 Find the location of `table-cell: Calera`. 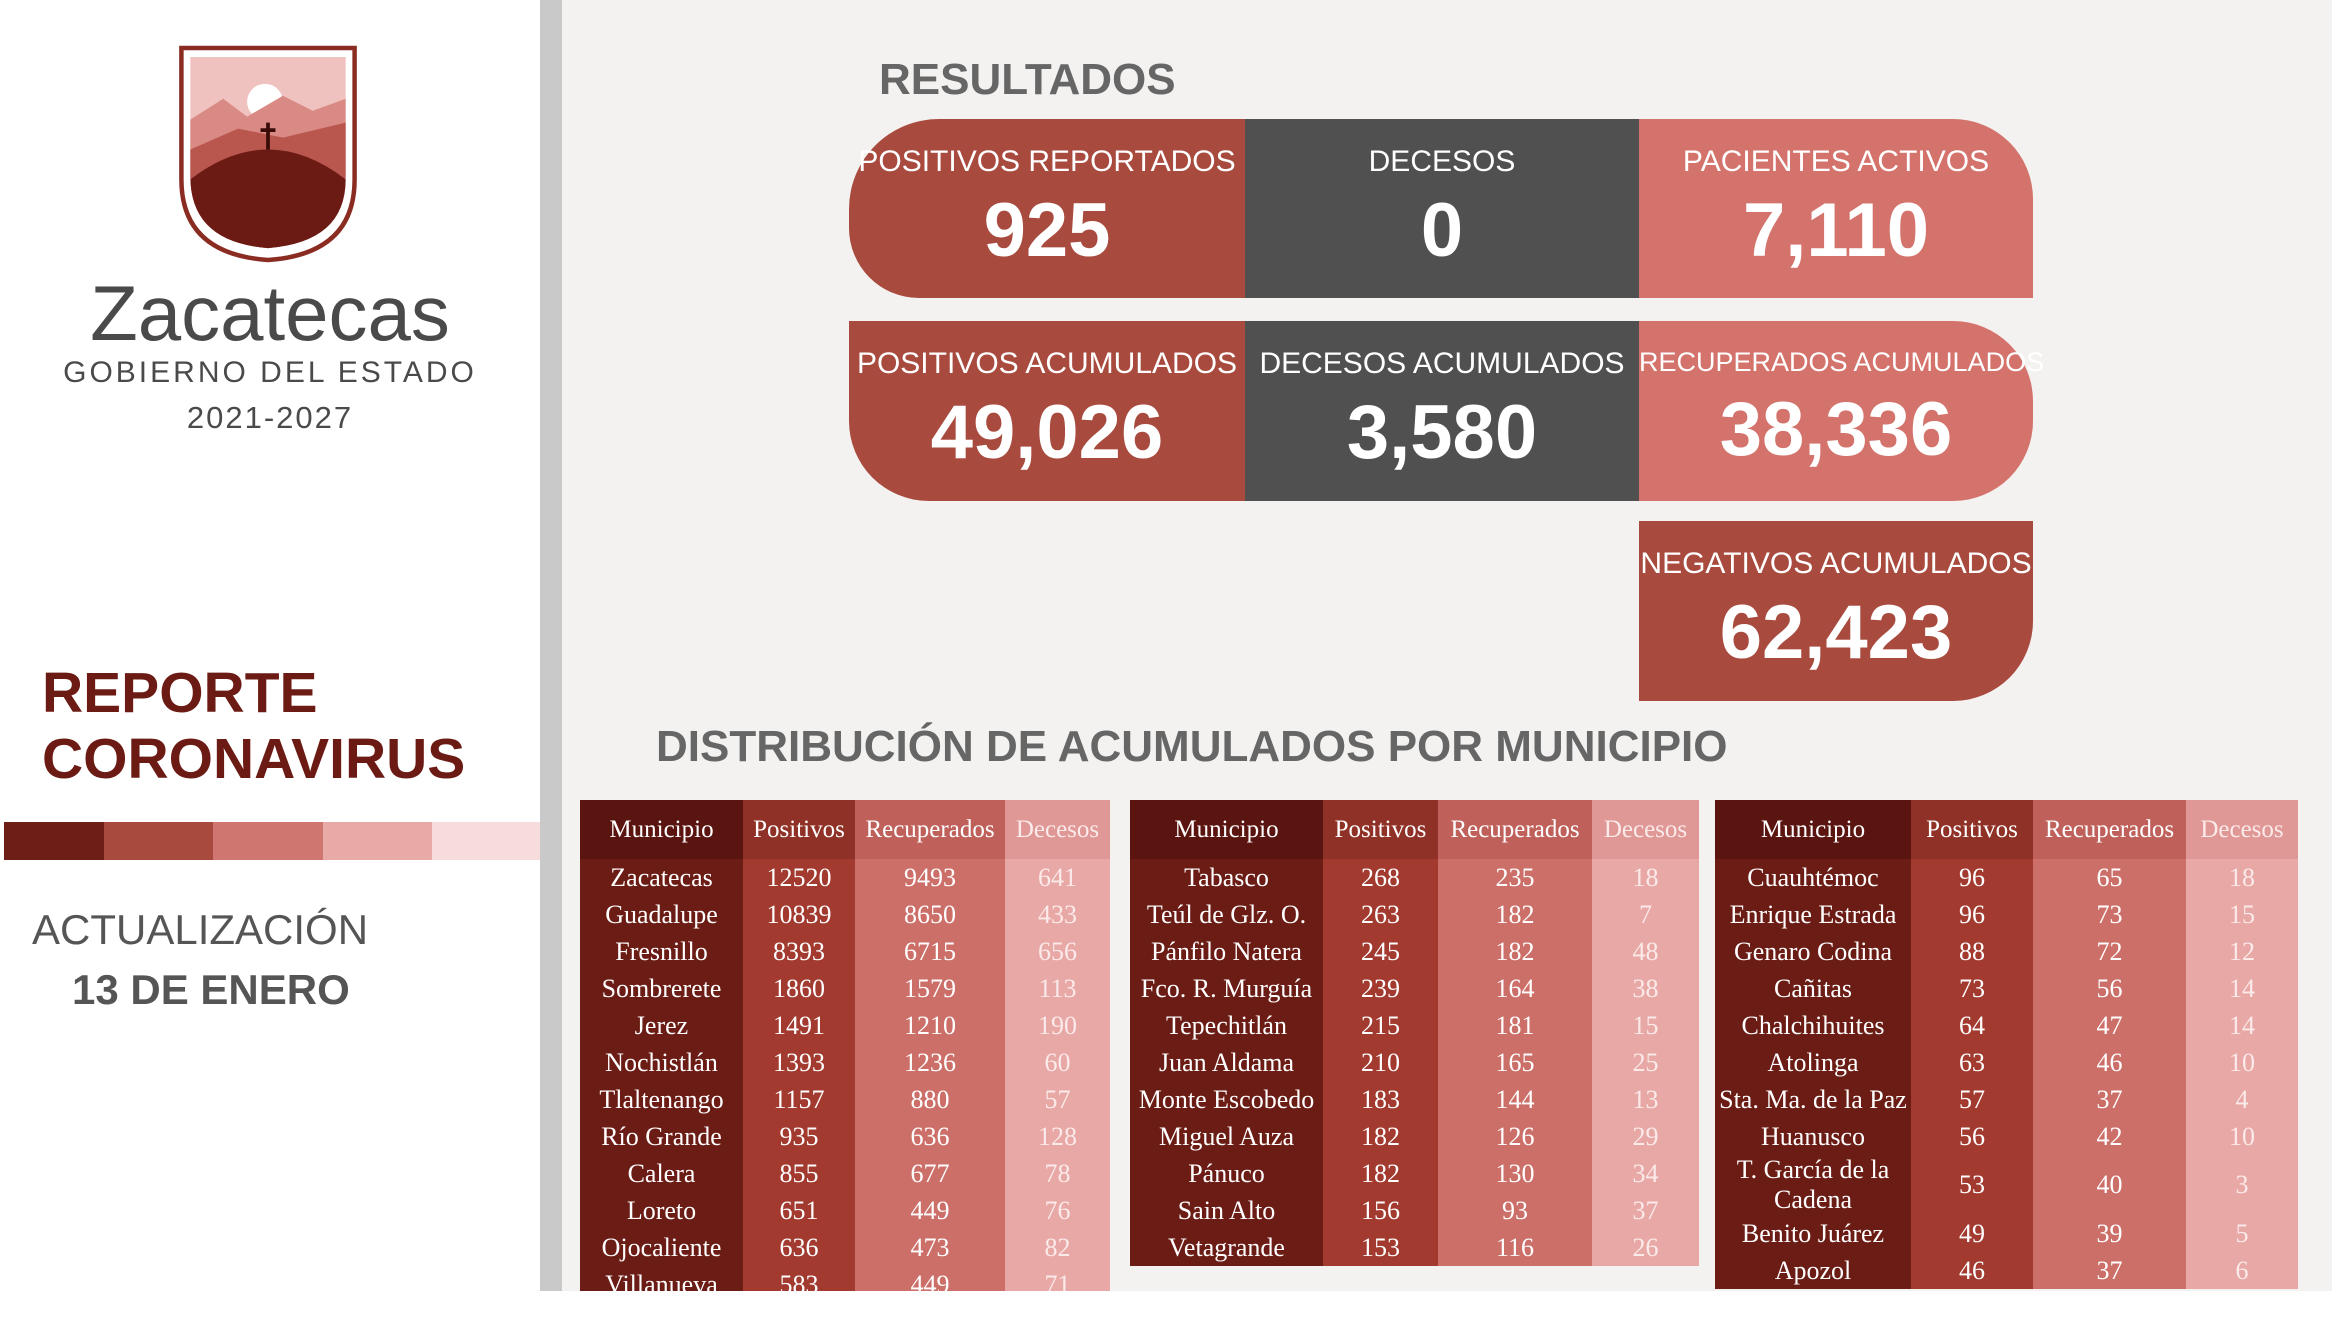

table-cell: Calera is located at coordinates (661, 1173).